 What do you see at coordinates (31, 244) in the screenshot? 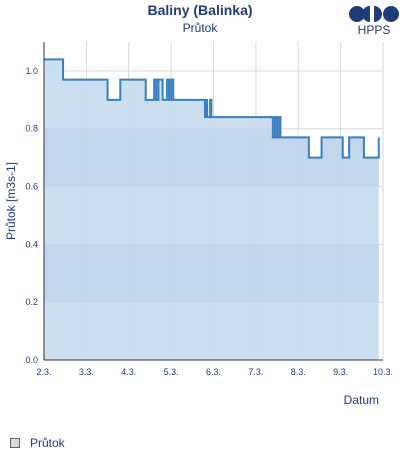
I see `y-tick-label: 0.4` at bounding box center [31, 244].